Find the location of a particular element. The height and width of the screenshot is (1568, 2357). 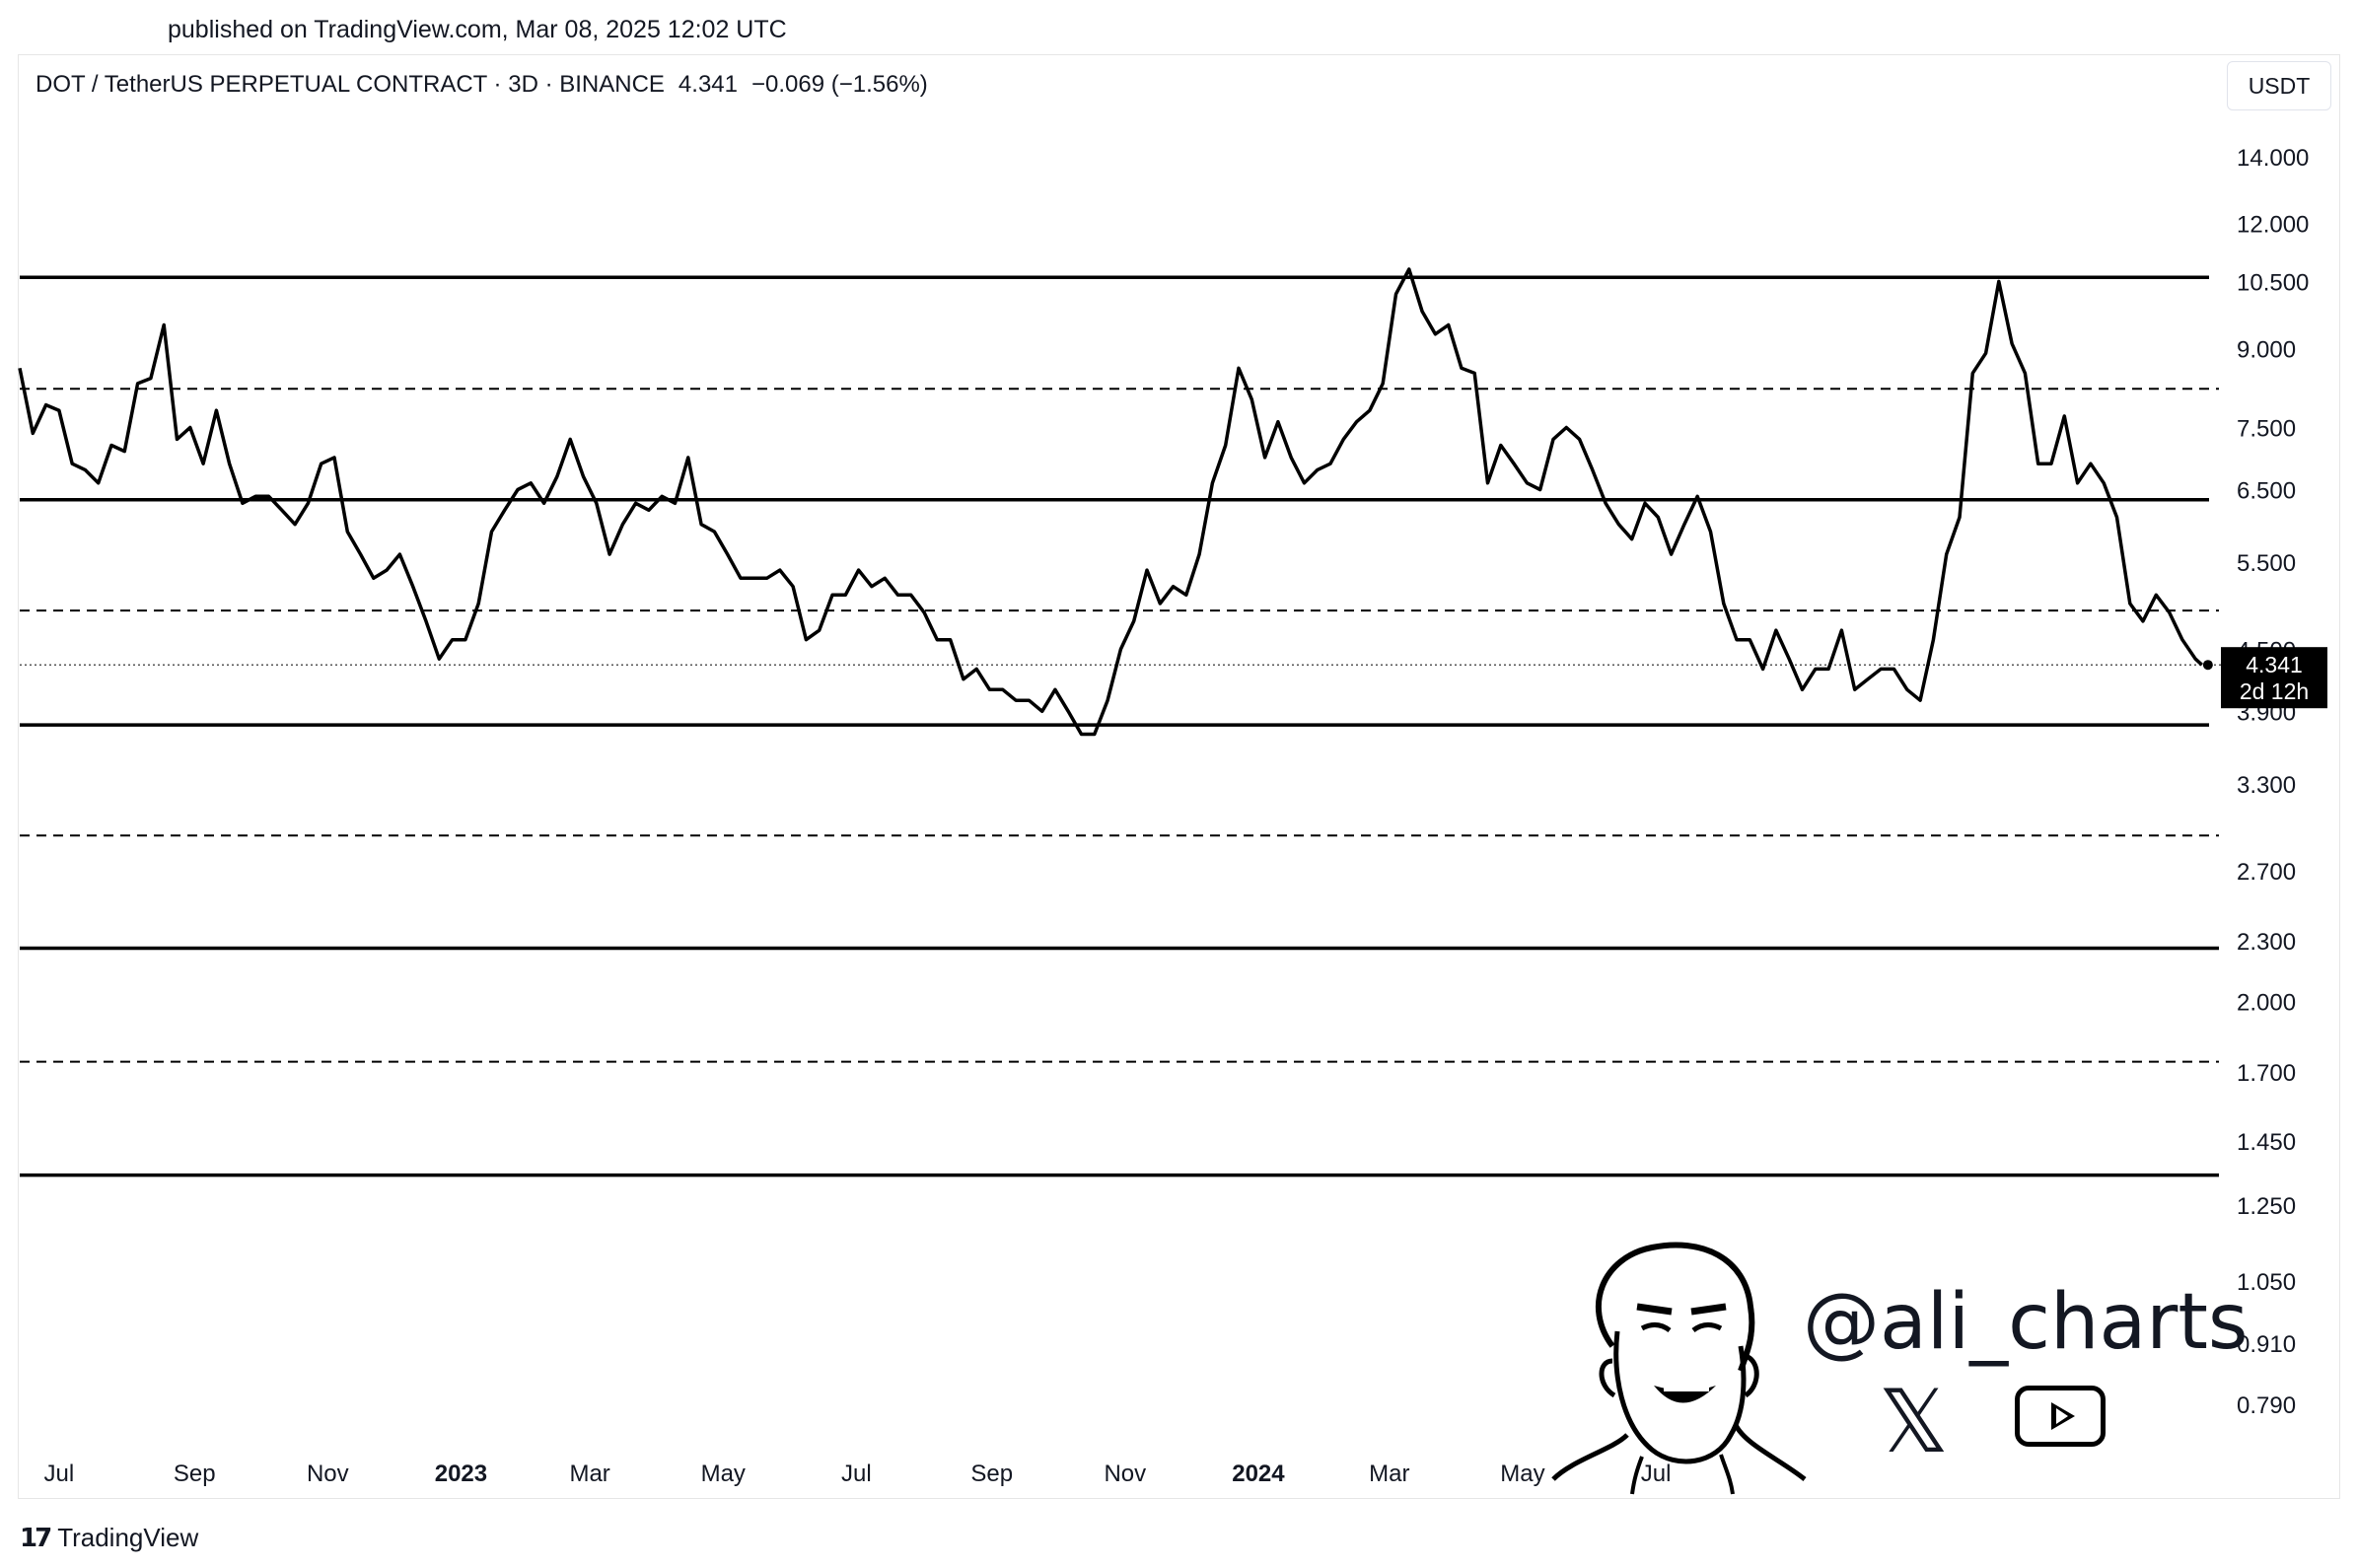

y-tick-label: 12.000 is located at coordinates (2273, 225).